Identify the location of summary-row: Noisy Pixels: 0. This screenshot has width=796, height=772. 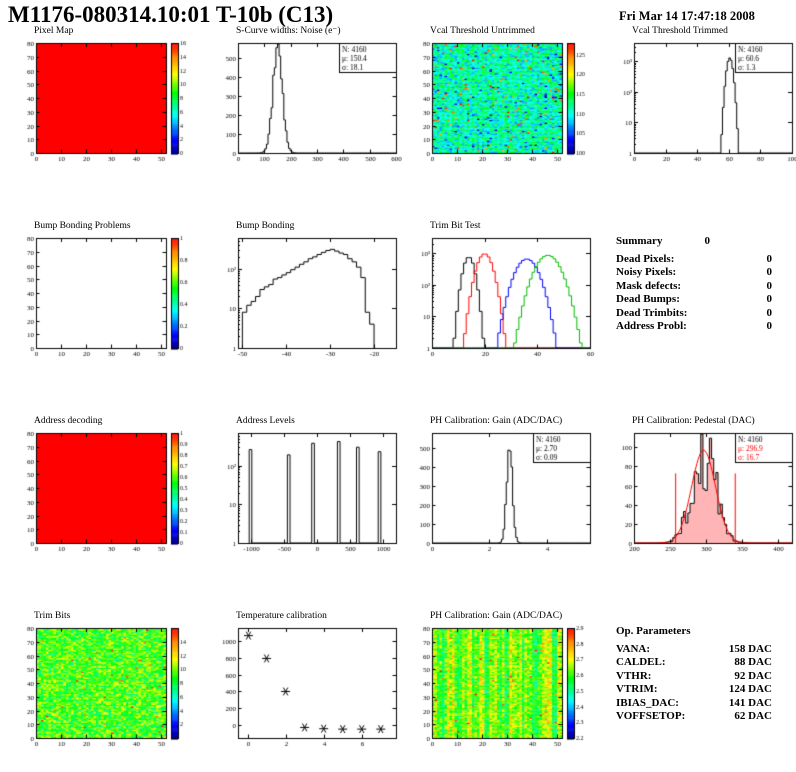
(701, 272).